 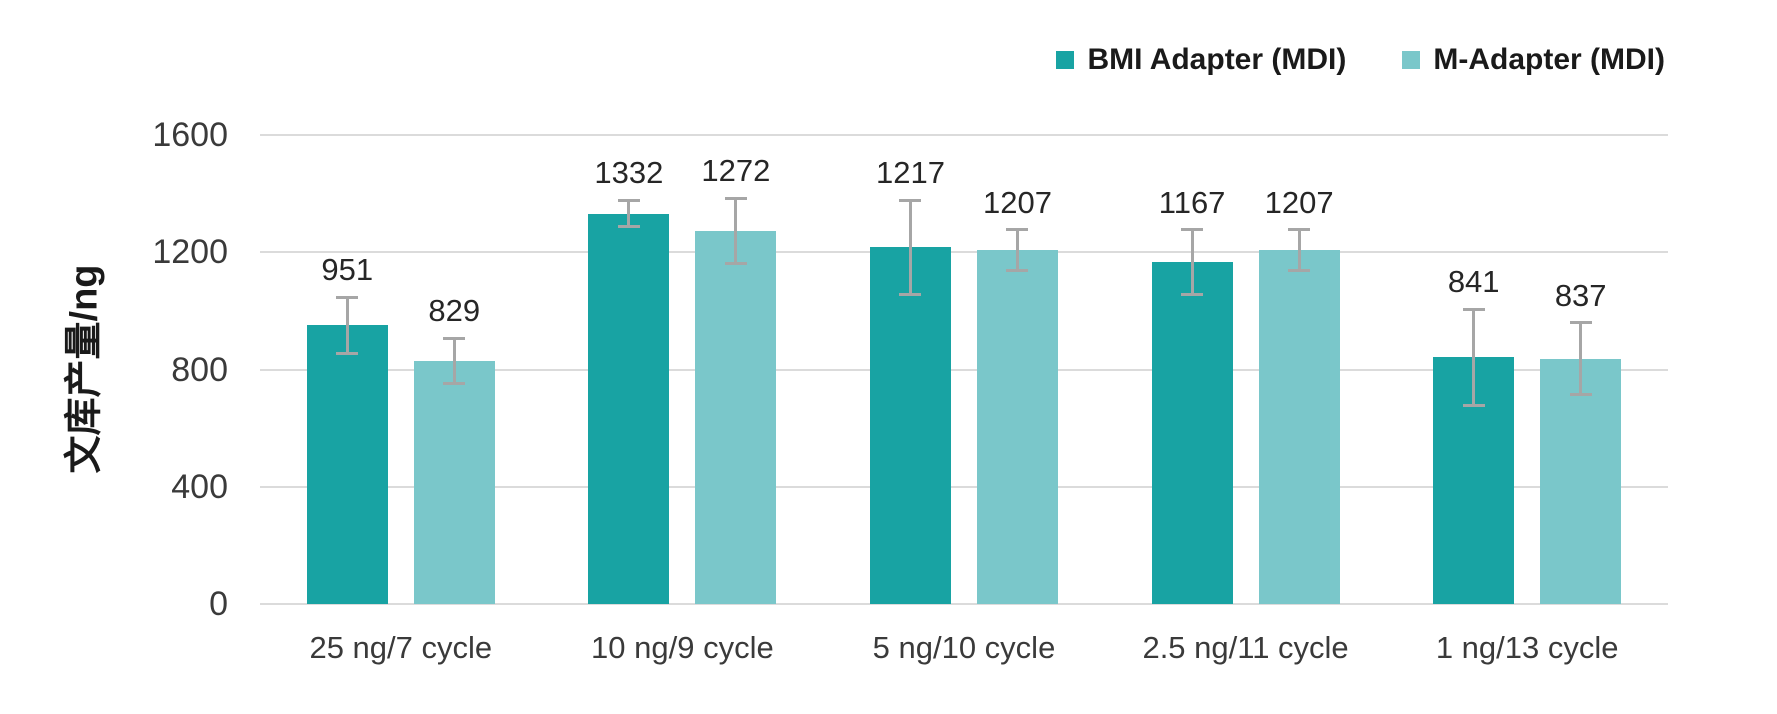 What do you see at coordinates (199, 486) in the screenshot?
I see `y-tick-label: 400` at bounding box center [199, 486].